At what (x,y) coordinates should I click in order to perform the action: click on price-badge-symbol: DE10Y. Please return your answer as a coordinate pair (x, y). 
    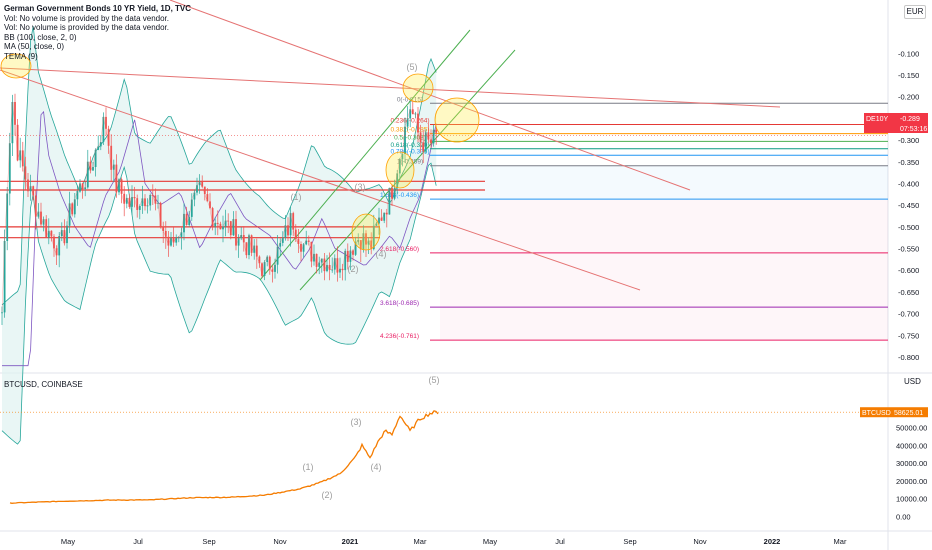
    Looking at the image, I should click on (877, 119).